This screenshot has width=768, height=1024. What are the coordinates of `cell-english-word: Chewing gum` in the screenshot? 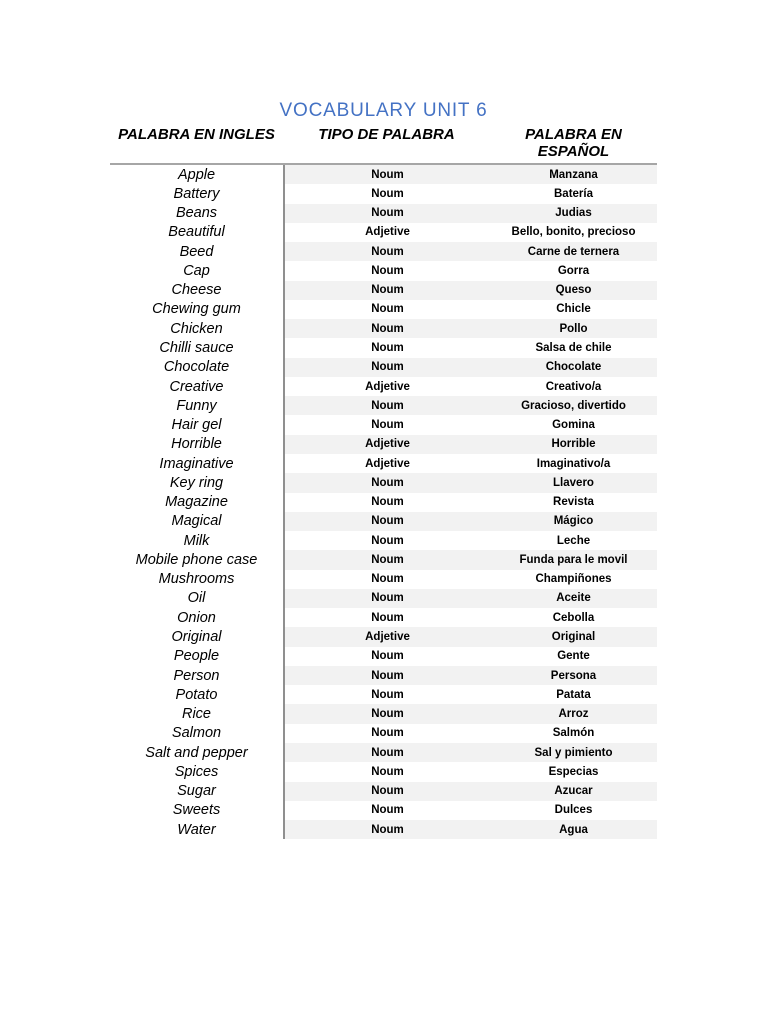 It's located at (196, 309).